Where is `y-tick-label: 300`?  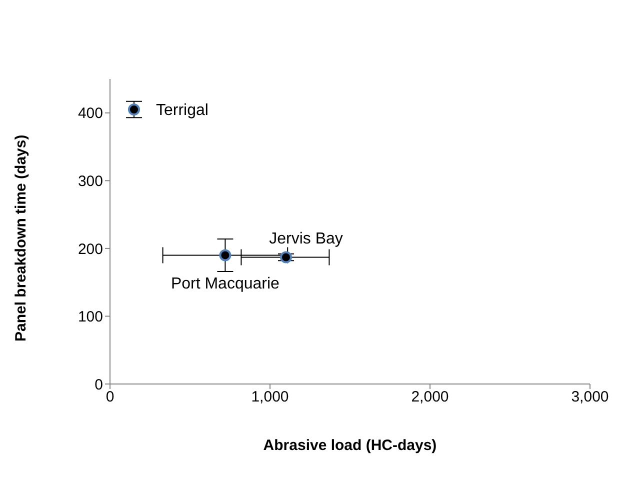
y-tick-label: 300 is located at coordinates (90, 181).